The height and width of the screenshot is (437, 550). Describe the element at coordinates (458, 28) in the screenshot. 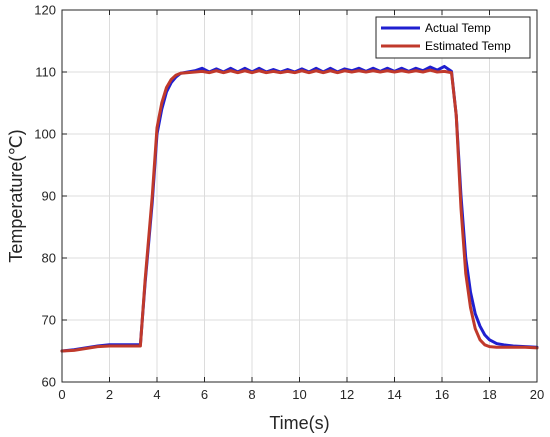

I see `legend-label-actual: Actual Temp` at that location.